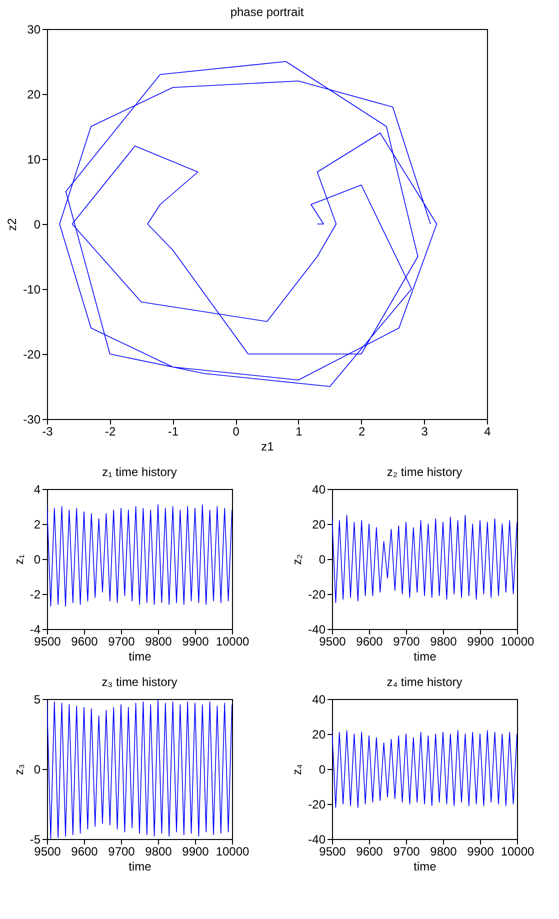  I want to click on y-axis-title: z₄, so click(297, 769).